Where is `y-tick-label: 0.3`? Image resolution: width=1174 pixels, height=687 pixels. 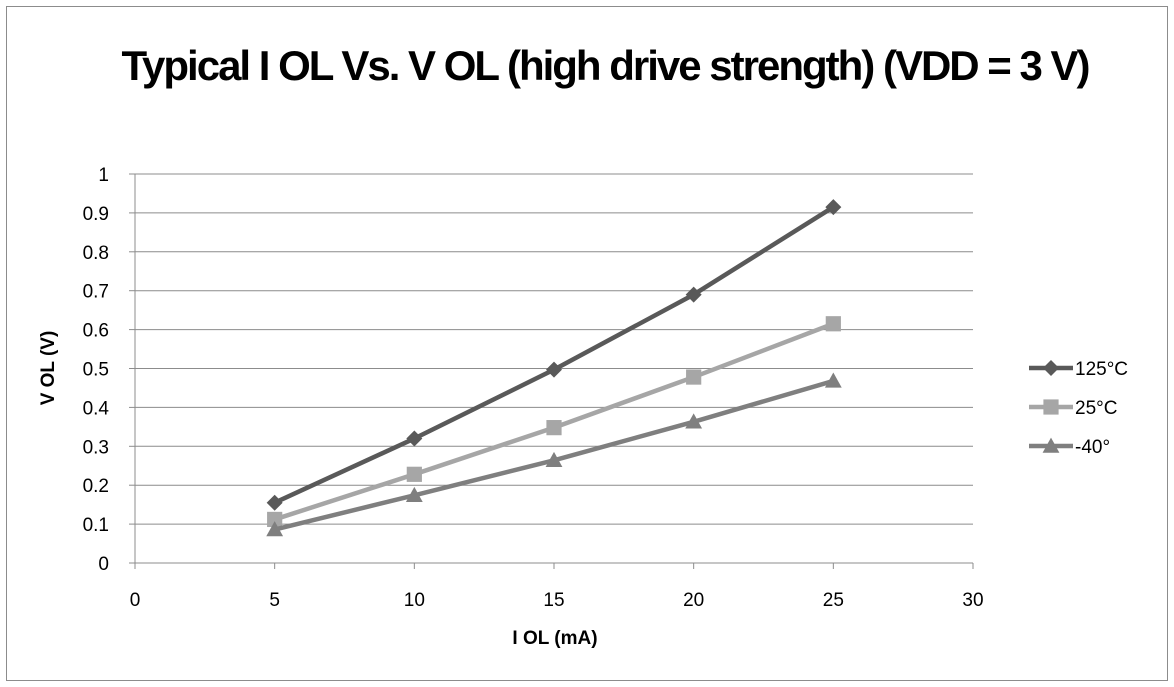 y-tick-label: 0.3 is located at coordinates (96, 447).